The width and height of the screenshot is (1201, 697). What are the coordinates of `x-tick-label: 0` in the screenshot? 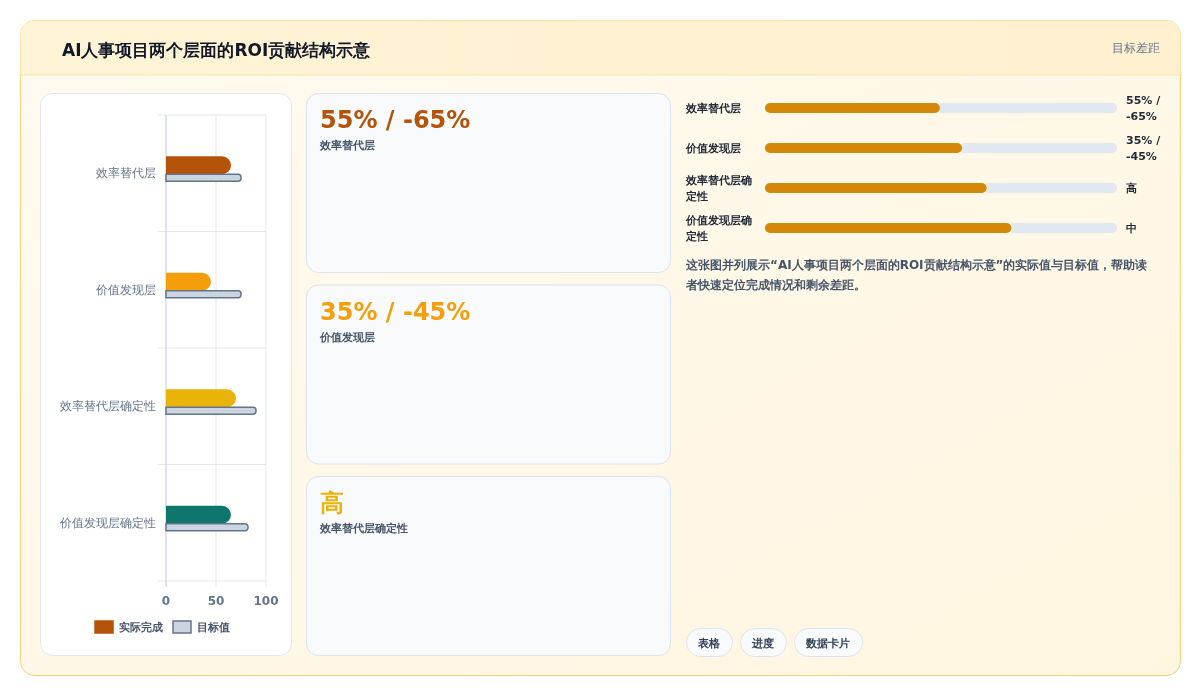 It's located at (166, 601).